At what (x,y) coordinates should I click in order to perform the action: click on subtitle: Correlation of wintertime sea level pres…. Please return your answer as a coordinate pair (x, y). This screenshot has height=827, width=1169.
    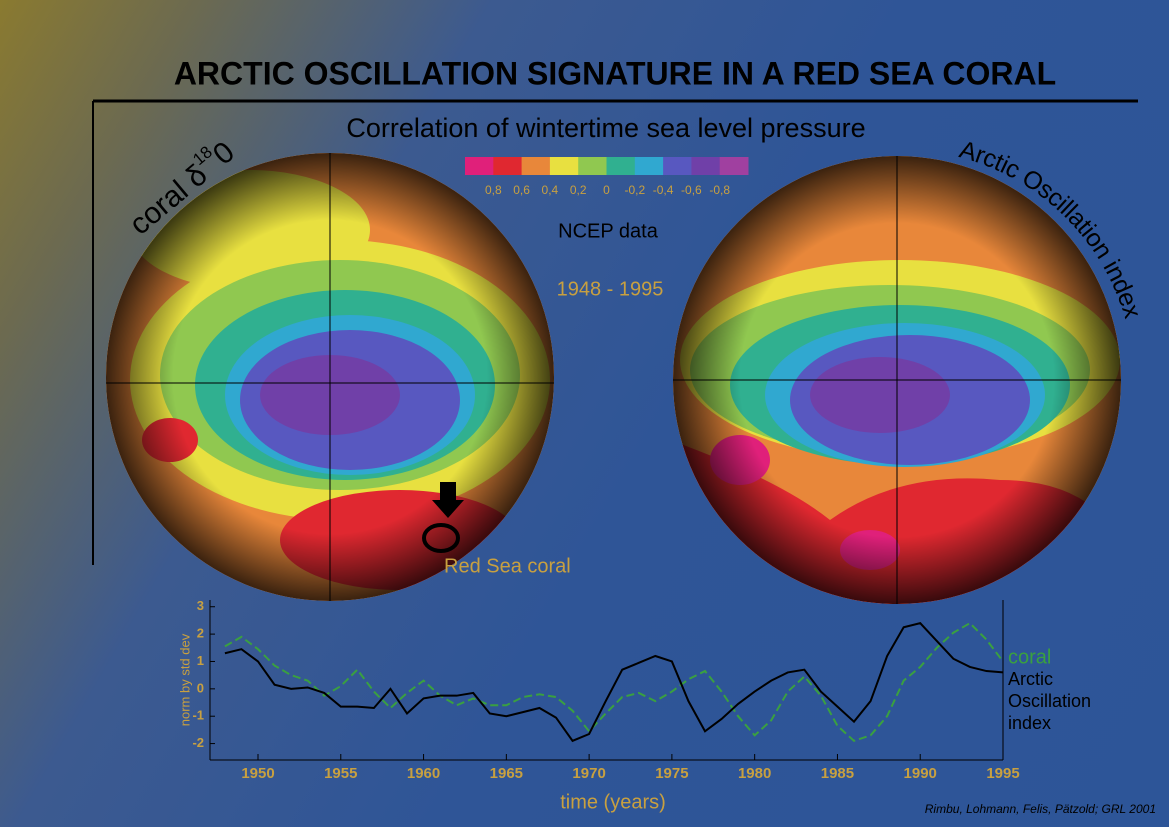
    Looking at the image, I should click on (605, 128).